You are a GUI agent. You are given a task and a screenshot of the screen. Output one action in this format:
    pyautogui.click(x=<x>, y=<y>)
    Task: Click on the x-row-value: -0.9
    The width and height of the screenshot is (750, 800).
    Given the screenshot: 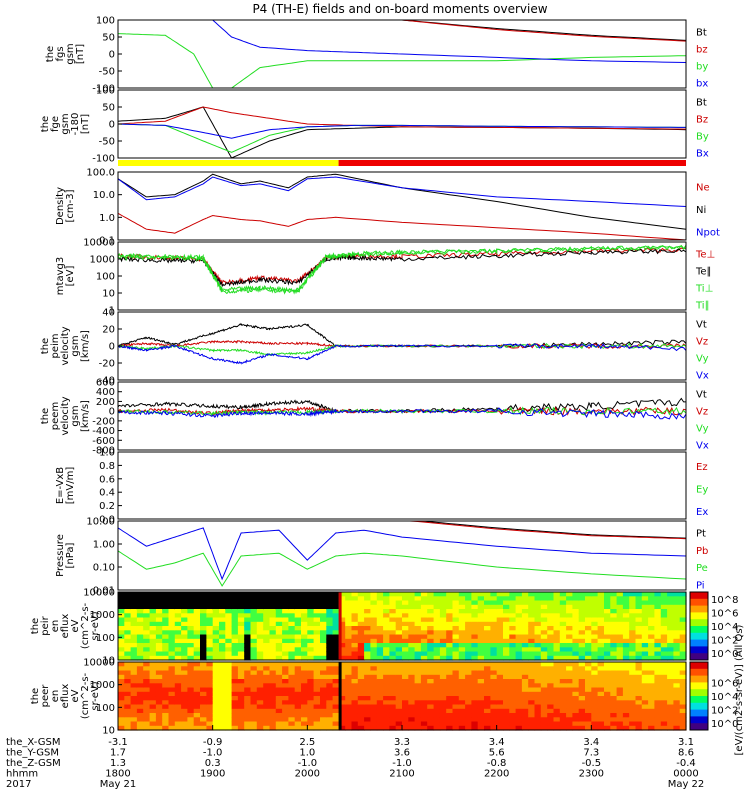 What is the action you would take?
    pyautogui.click(x=213, y=742)
    